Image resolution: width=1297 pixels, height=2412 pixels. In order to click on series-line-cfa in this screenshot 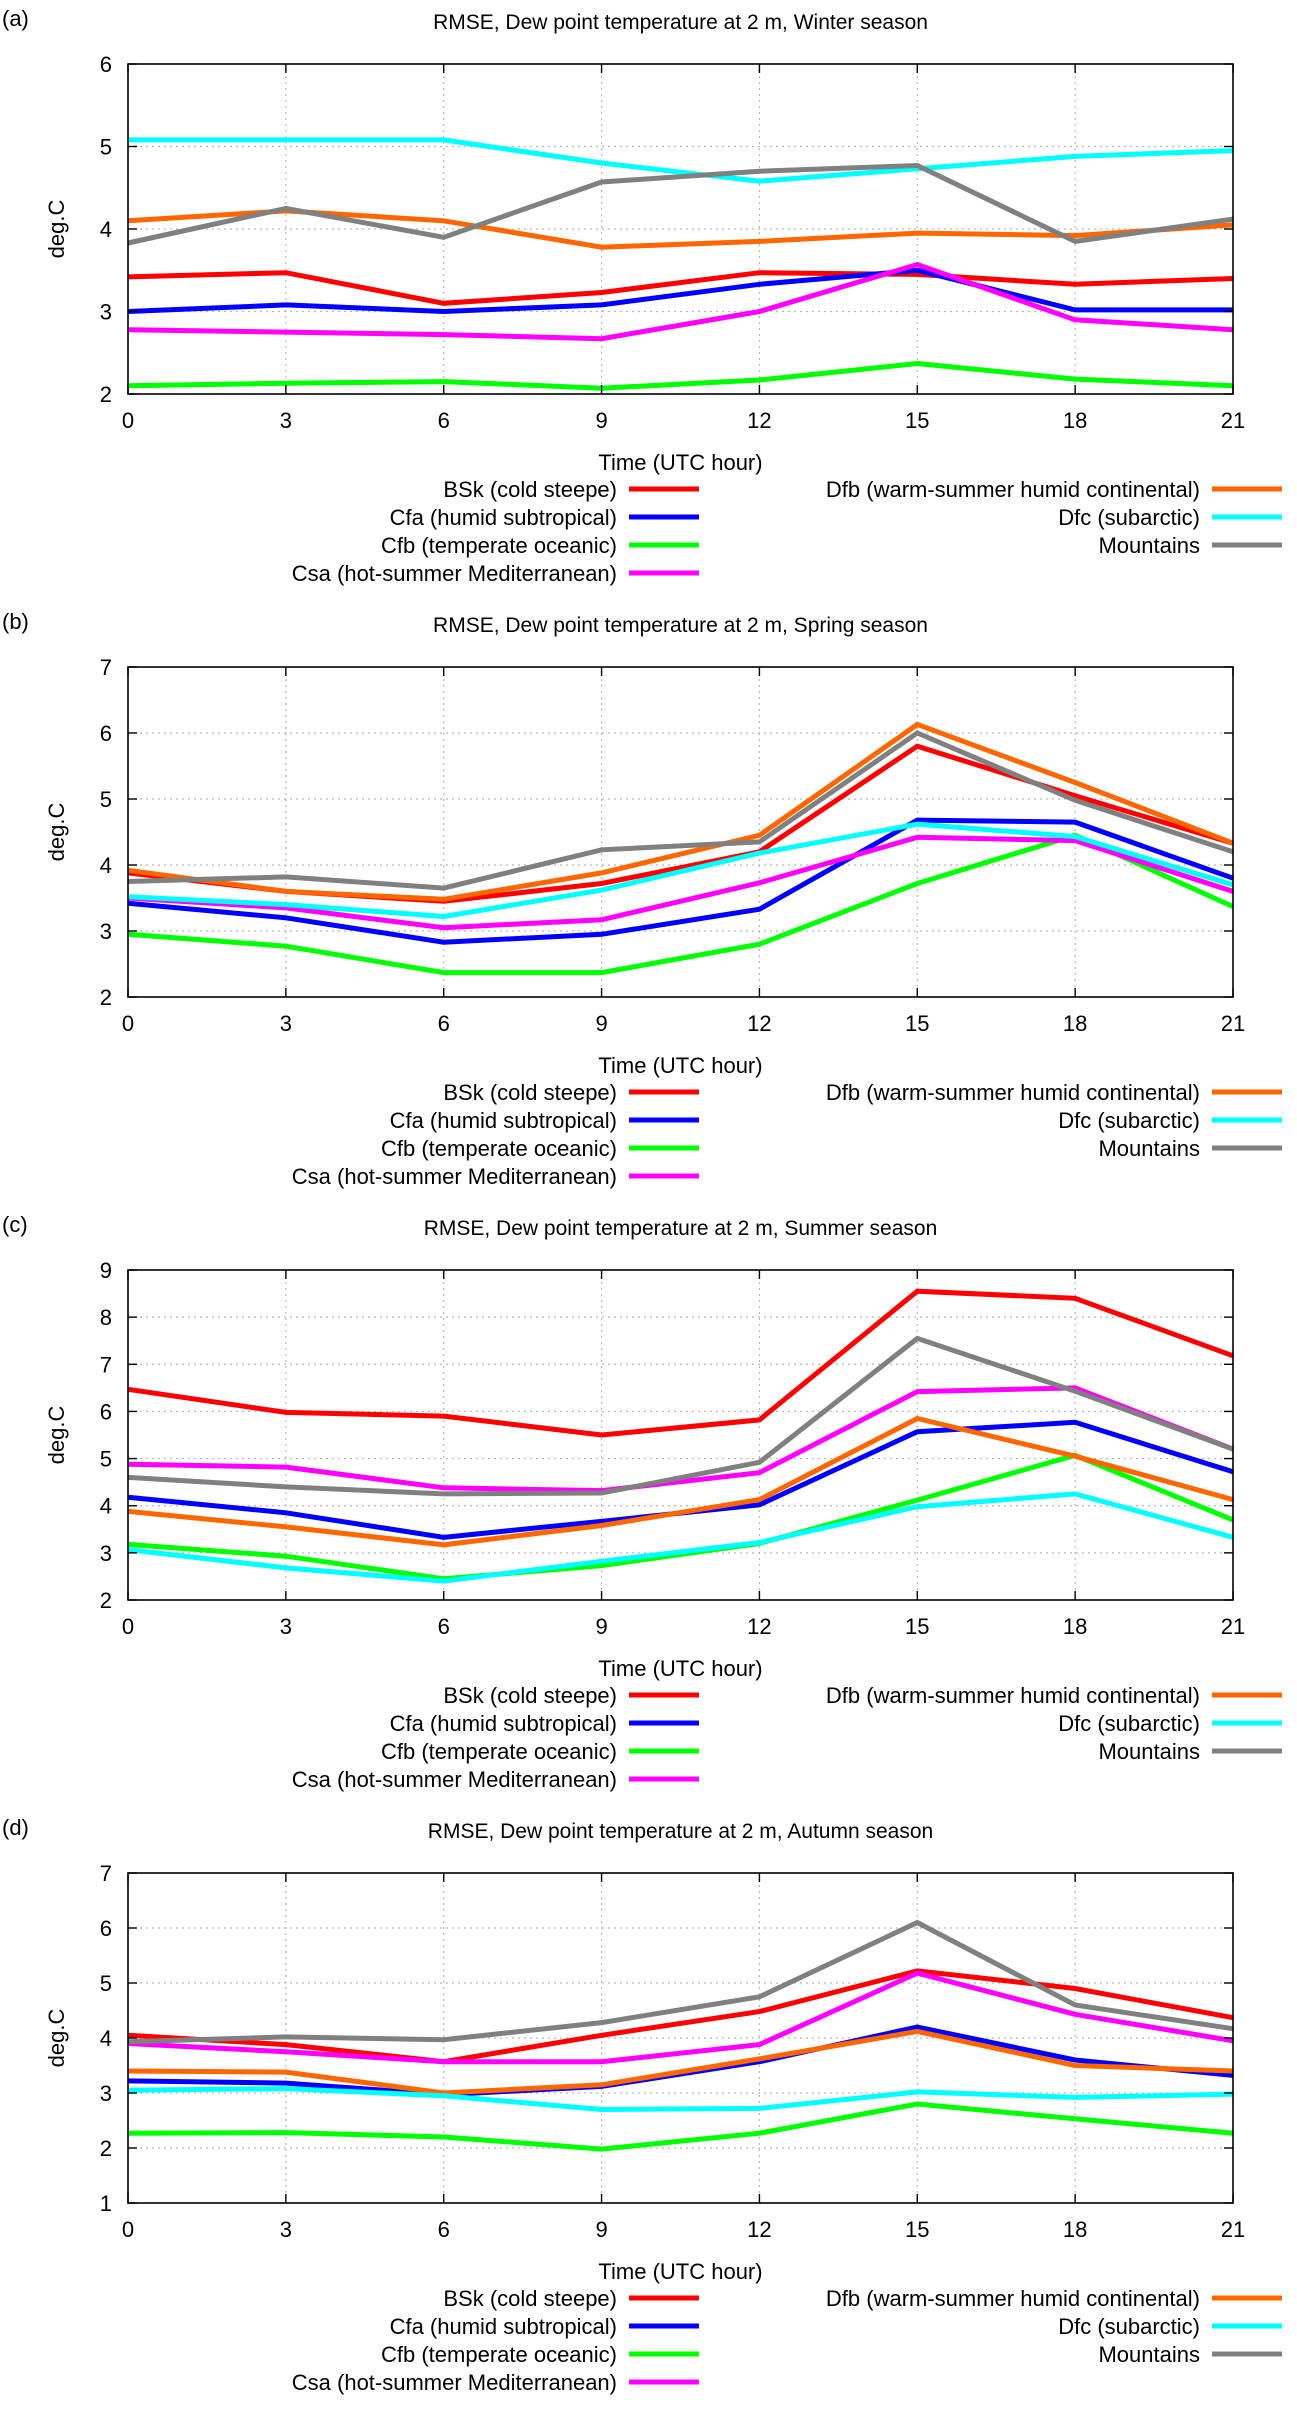, I will do `click(680, 291)`.